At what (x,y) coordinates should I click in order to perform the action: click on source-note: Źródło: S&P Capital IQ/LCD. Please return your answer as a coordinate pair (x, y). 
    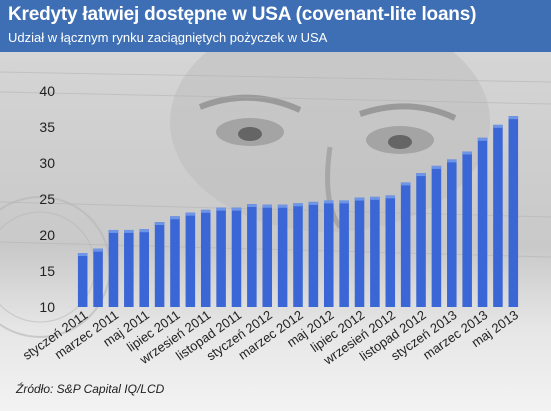
    Looking at the image, I should click on (90, 389).